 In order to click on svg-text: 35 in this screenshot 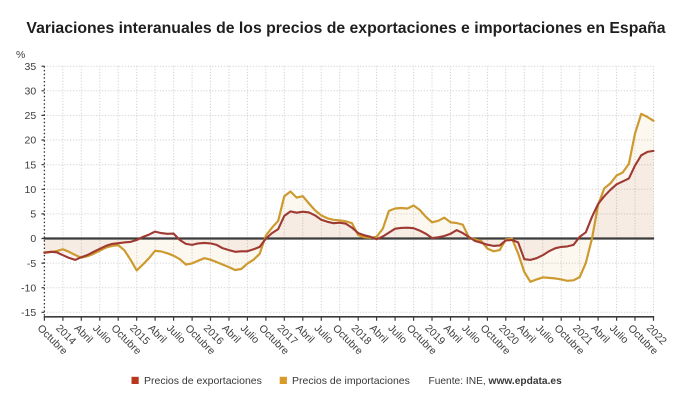, I will do `click(31, 67)`.